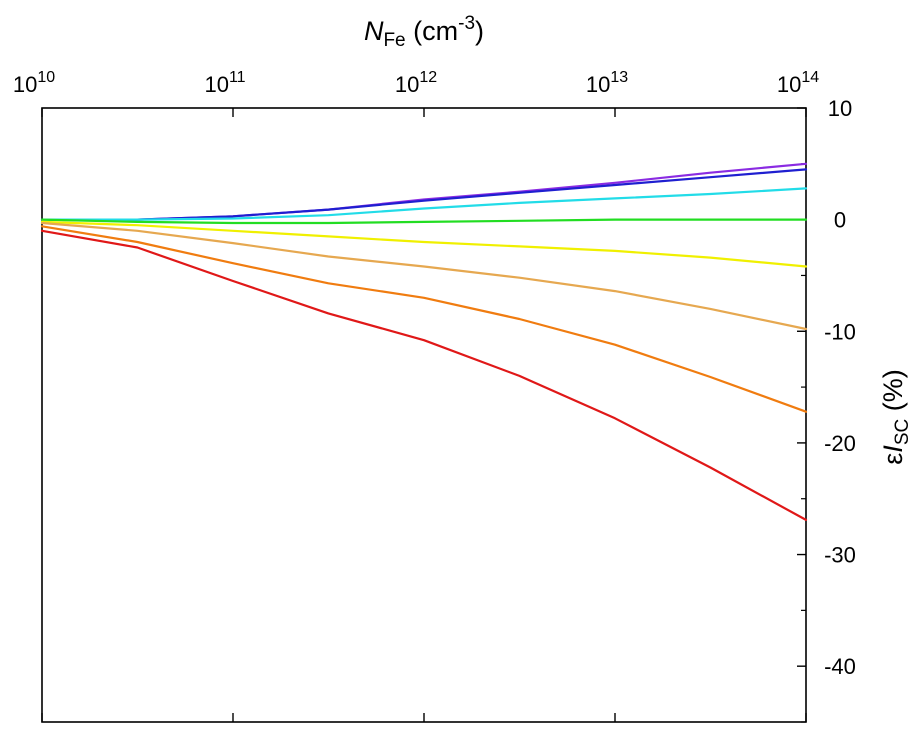  What do you see at coordinates (607, 83) in the screenshot?
I see `x-tick-label-3: 1013` at bounding box center [607, 83].